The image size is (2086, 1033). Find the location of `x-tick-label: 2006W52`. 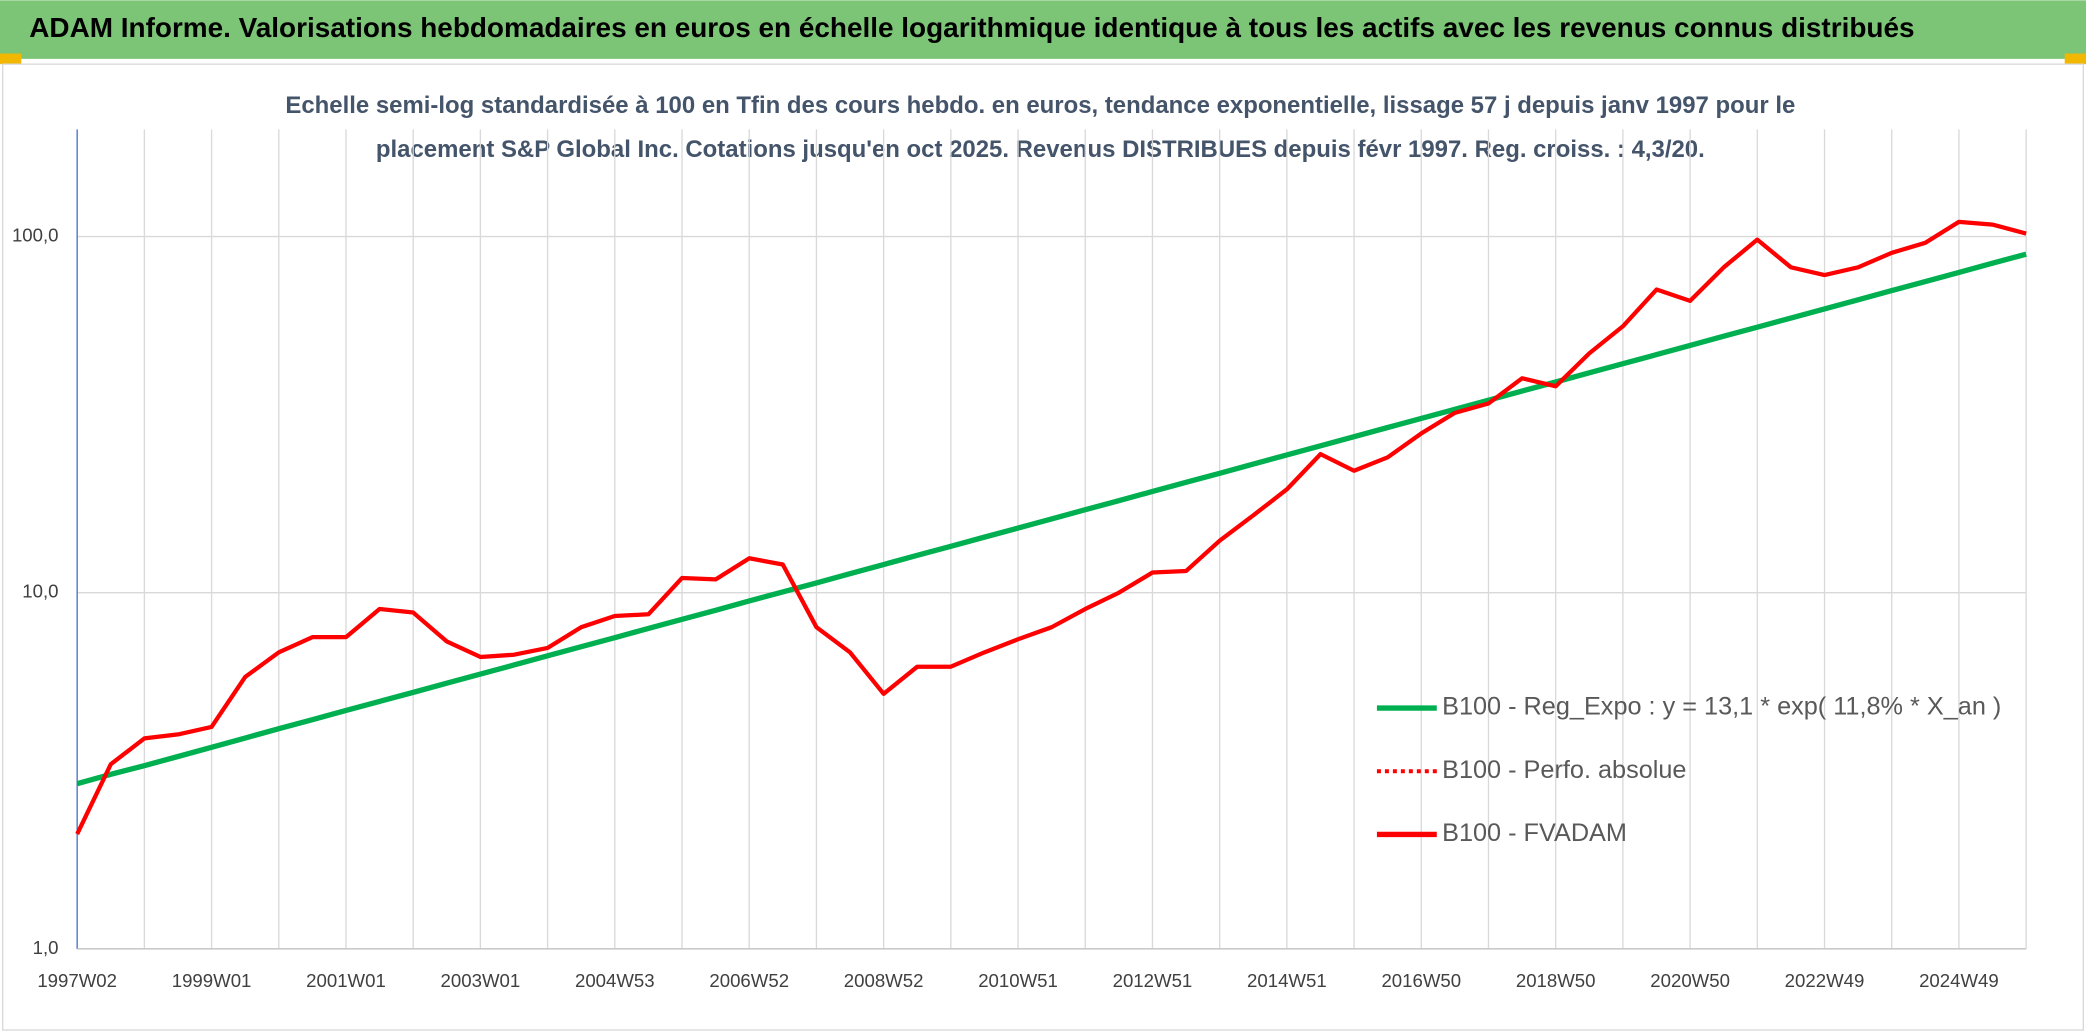

x-tick-label: 2006W52 is located at coordinates (749, 980).